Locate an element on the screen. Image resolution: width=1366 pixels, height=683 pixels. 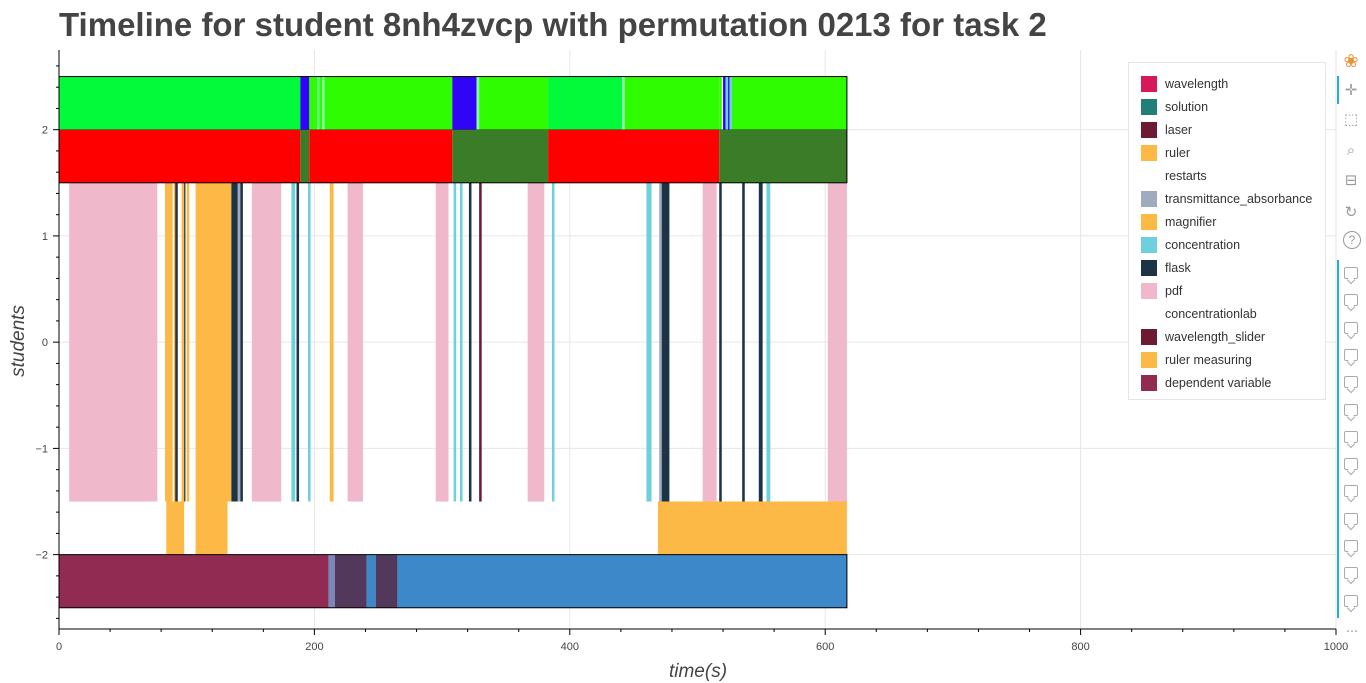
legend-item: flask is located at coordinates (1227, 267).